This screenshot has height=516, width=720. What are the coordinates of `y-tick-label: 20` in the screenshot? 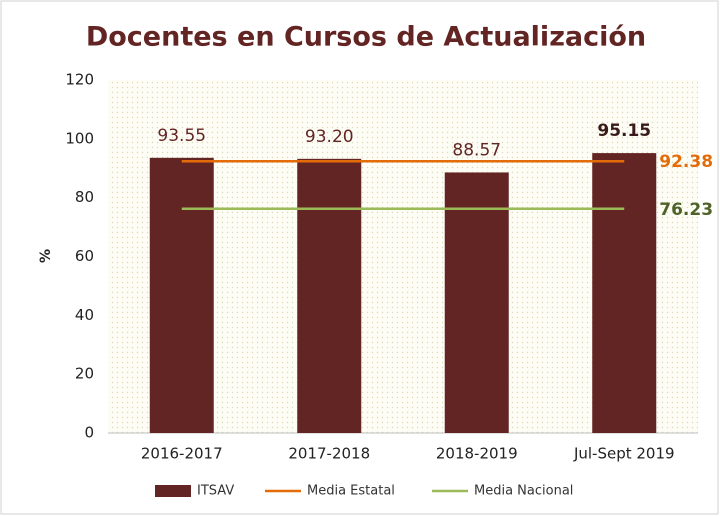 It's located at (84, 374).